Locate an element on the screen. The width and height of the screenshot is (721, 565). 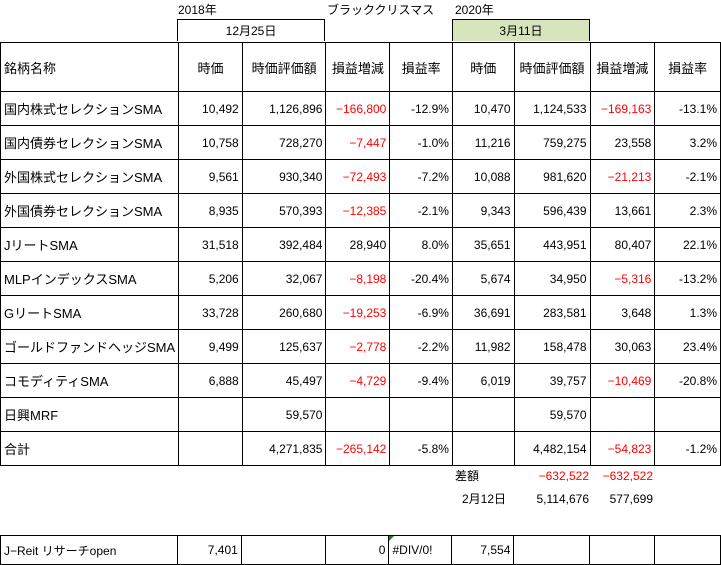
value-cell: -7.2% is located at coordinates (421, 176).